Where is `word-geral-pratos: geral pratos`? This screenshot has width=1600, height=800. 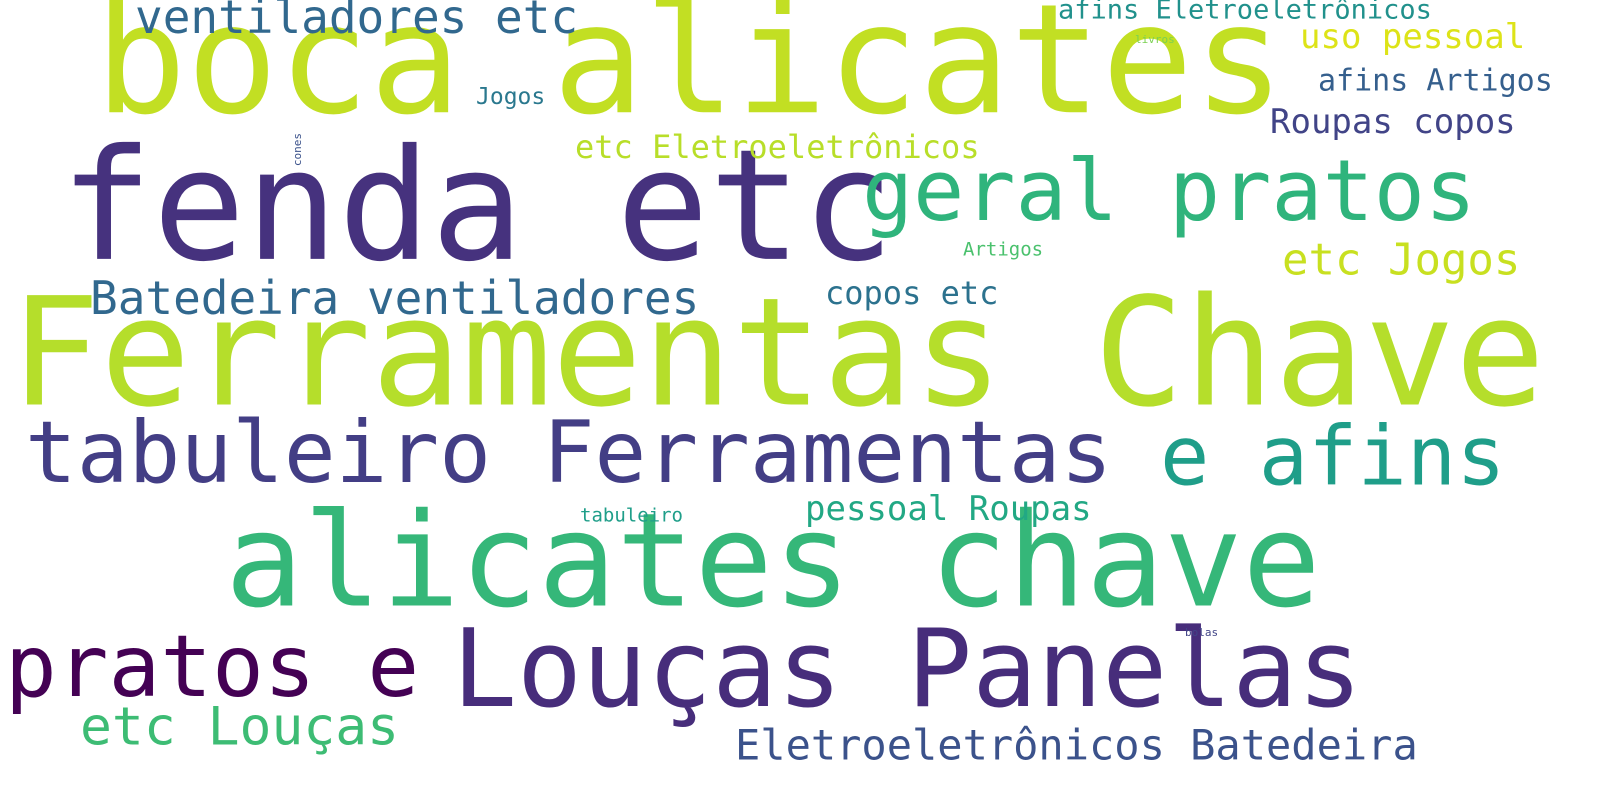
word-geral-pratos: geral pratos is located at coordinates (1169, 191).